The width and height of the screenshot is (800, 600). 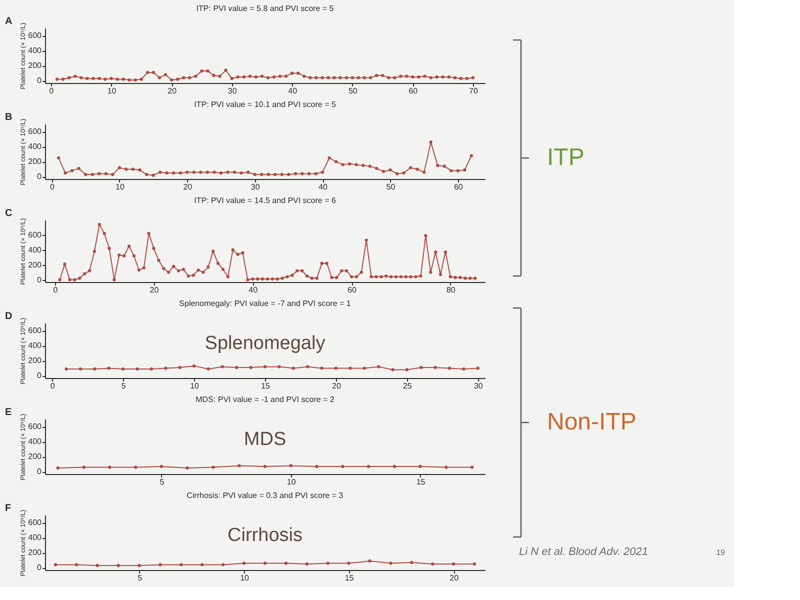 What do you see at coordinates (265, 8) in the screenshot?
I see `chart-title: ITP: PVI value = 5.8 and PVI score = 5` at bounding box center [265, 8].